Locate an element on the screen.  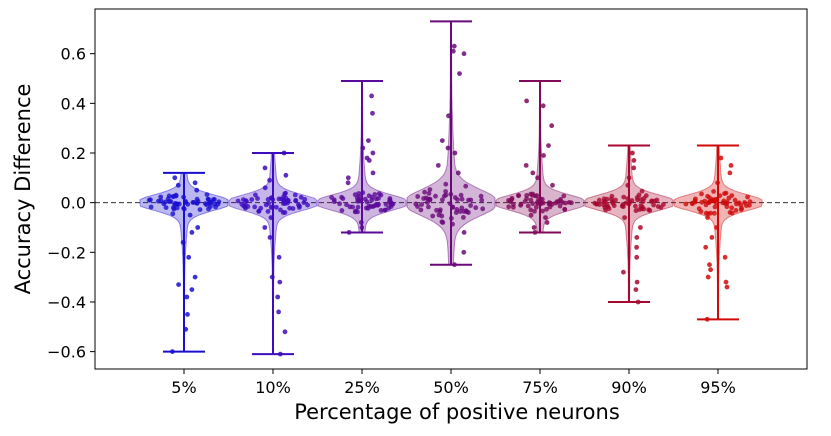
x-tick-label: 95% is located at coordinates (718, 387).